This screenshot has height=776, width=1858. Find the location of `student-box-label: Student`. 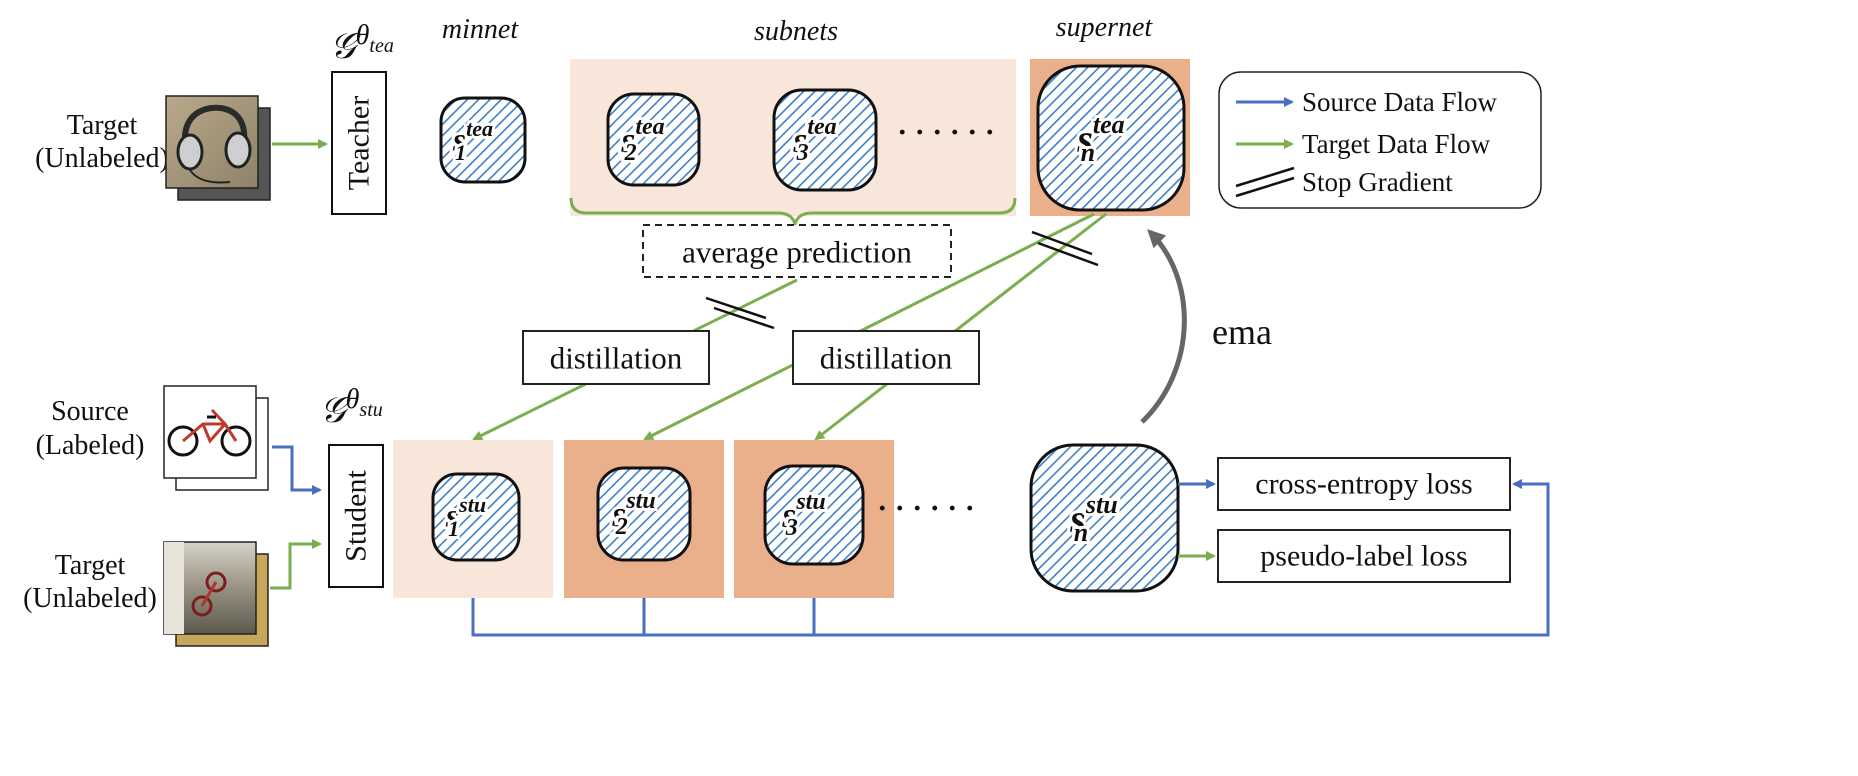

student-box-label: Student is located at coordinates (356, 516).